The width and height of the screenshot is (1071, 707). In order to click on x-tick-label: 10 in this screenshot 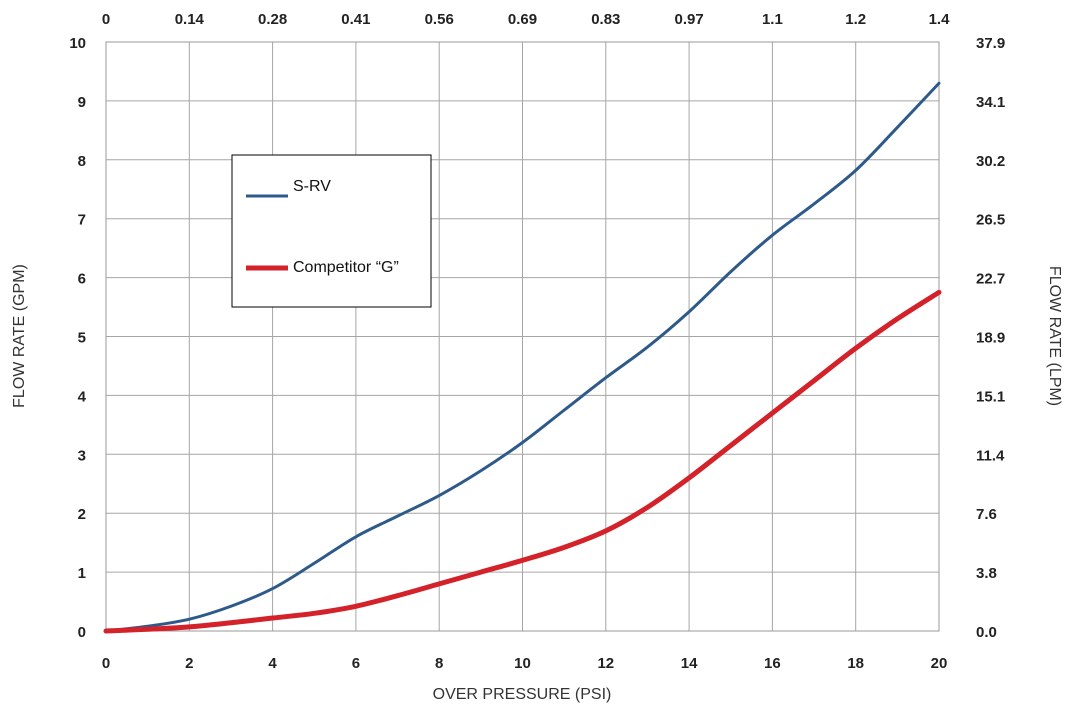, I will do `click(522, 663)`.